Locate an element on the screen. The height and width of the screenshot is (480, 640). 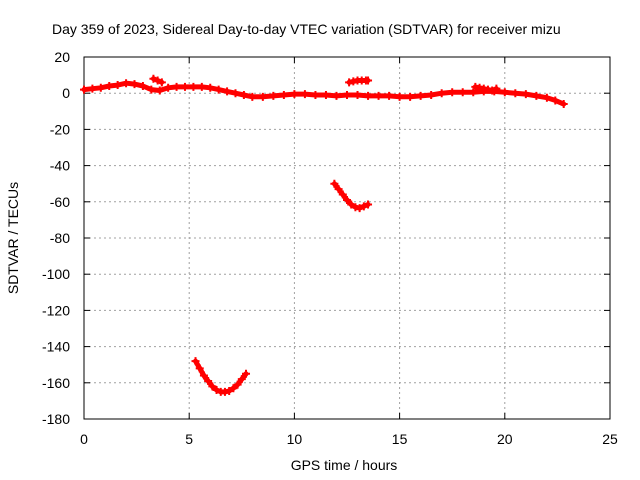
series-upper-right-segment is located at coordinates (359, 81).